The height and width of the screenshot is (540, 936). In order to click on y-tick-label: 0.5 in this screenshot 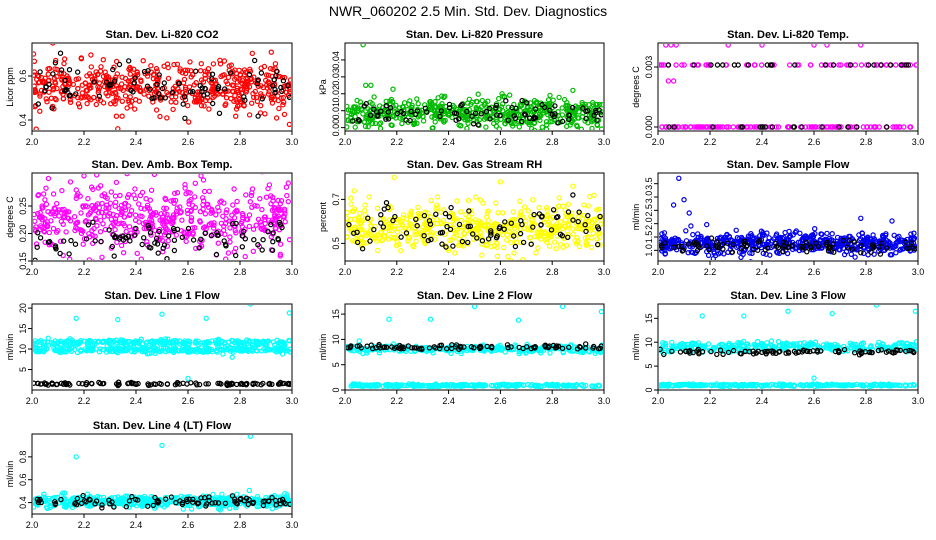, I will do `click(336, 243)`.